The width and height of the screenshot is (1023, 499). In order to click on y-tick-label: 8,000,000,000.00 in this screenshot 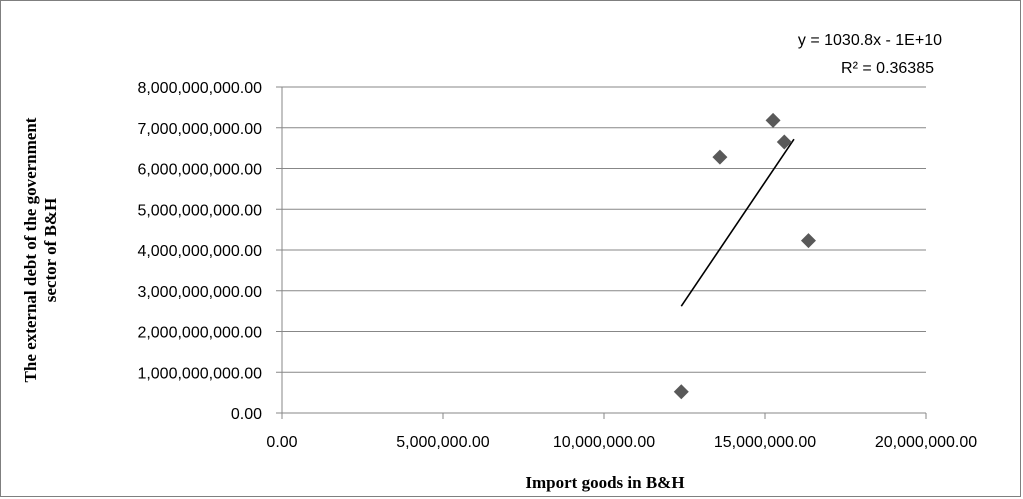, I will do `click(199, 88)`.